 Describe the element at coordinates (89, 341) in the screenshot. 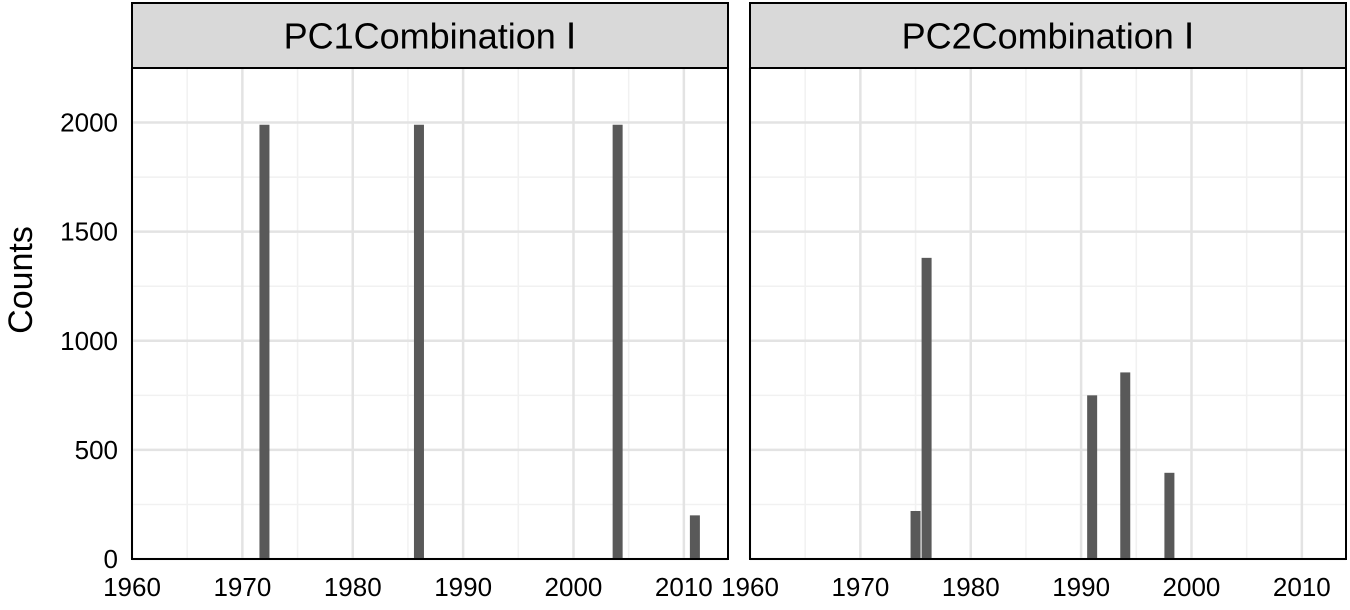

I see `y-tick-label: 1000` at that location.